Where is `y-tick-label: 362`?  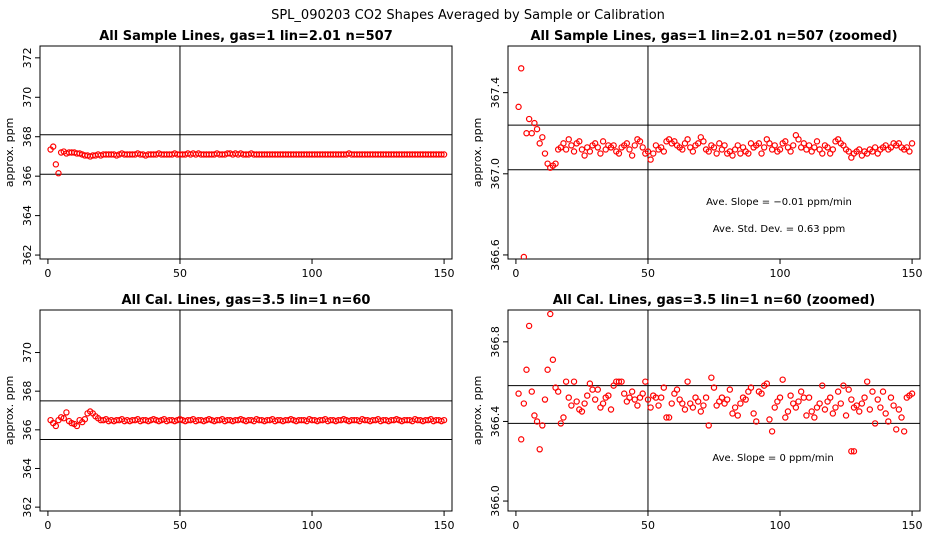 y-tick-label: 362 is located at coordinates (27, 507).